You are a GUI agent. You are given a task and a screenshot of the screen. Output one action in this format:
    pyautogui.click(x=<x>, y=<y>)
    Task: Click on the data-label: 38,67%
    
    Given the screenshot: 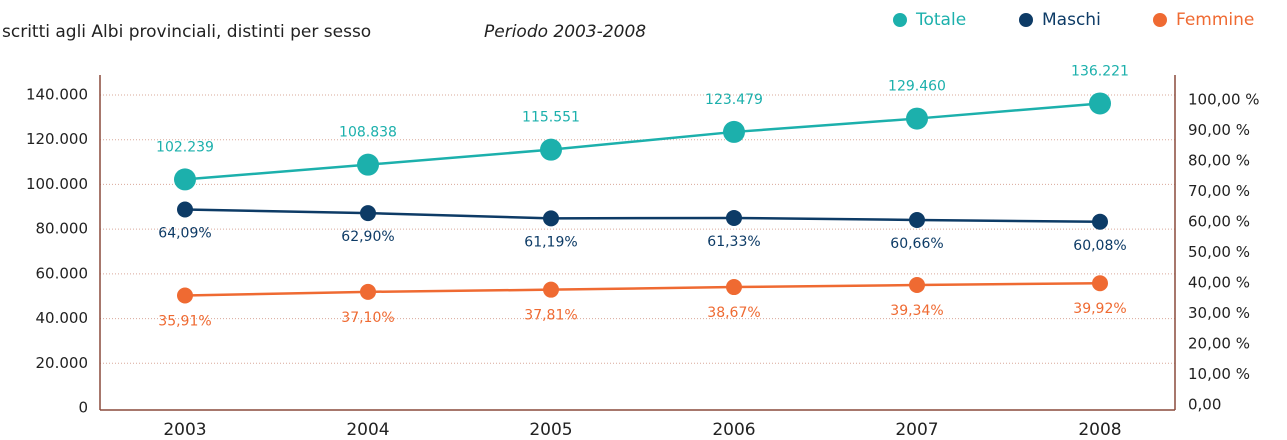 What is the action you would take?
    pyautogui.click(x=733, y=313)
    